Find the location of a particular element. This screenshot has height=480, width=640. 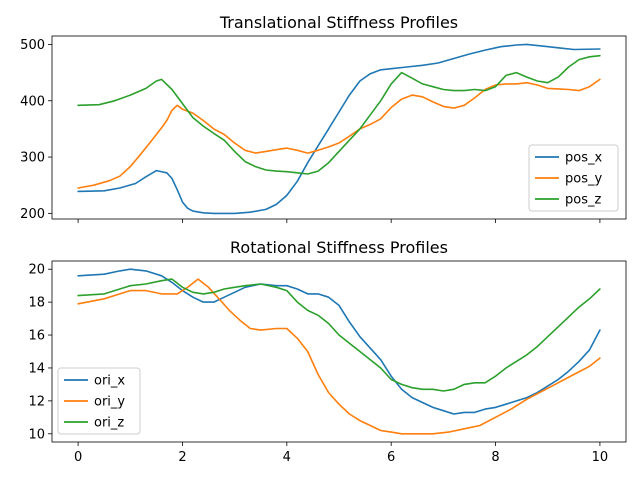

y-tick-label: 500 is located at coordinates (32, 45).